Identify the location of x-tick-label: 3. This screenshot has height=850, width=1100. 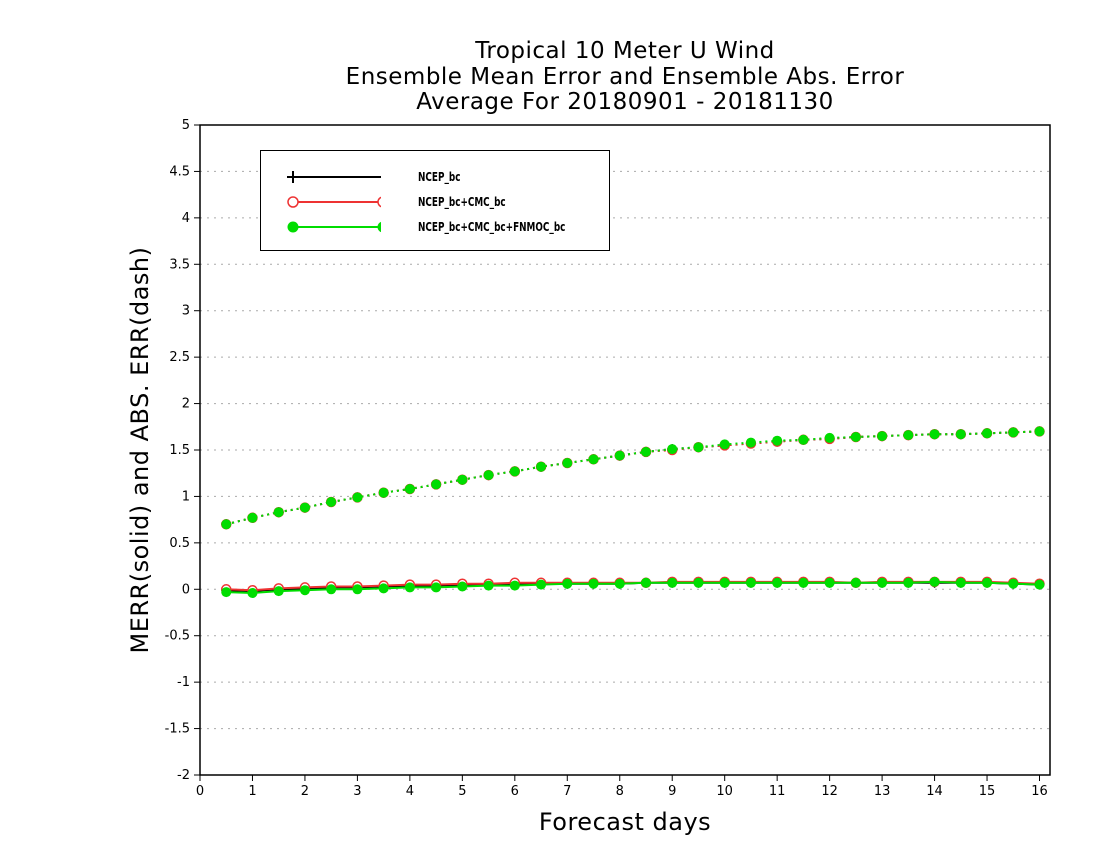
(357, 791).